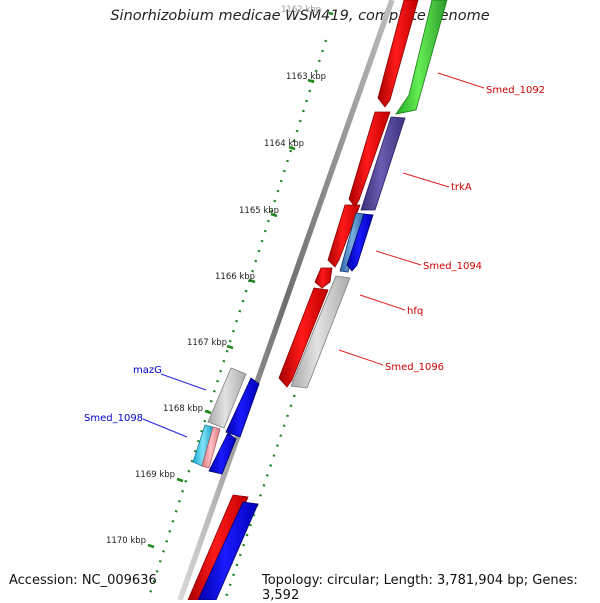  What do you see at coordinates (261, 492) in the screenshot?
I see `forward-track-dotted-line` at bounding box center [261, 492].